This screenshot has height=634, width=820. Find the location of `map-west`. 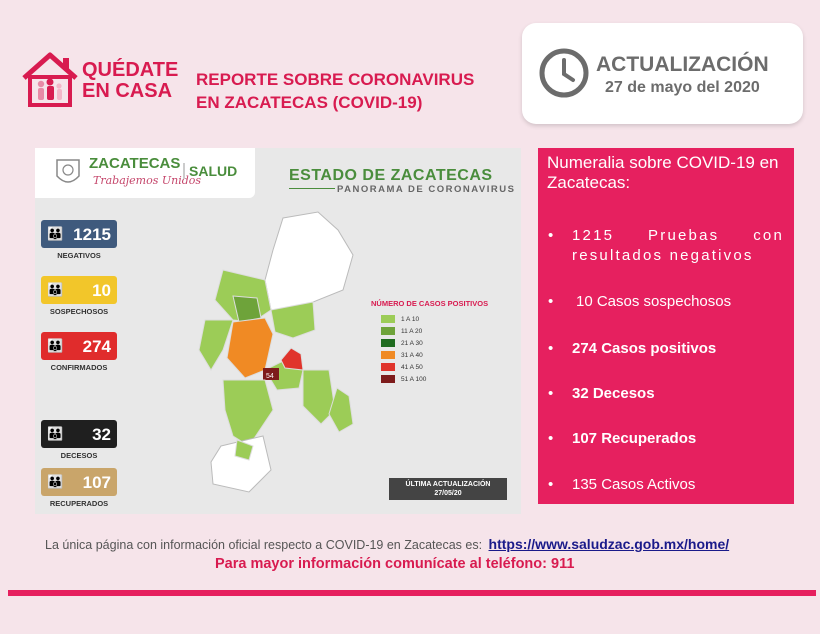

map-west is located at coordinates (216, 345).